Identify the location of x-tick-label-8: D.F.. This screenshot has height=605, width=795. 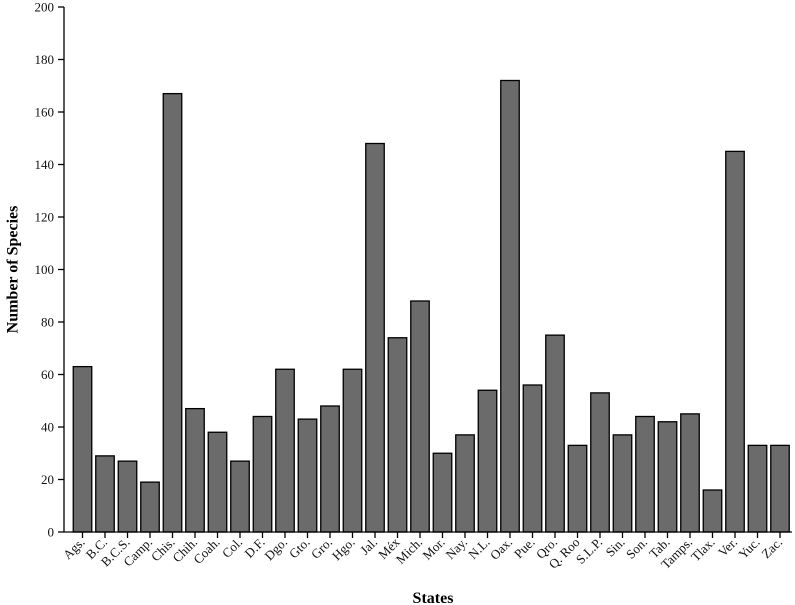
(254, 548).